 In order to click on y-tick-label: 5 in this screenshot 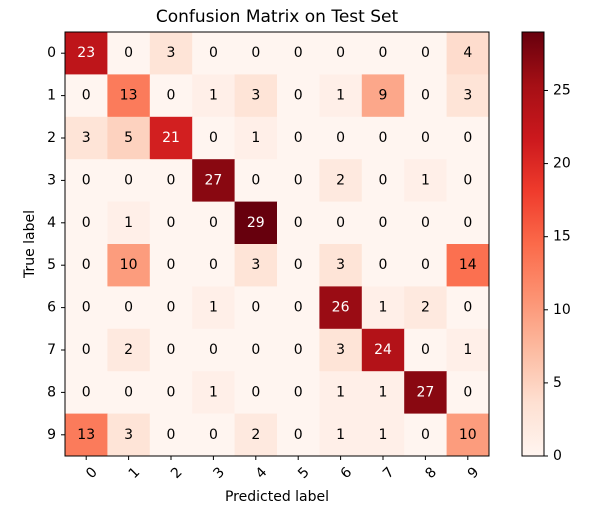, I will do `click(51, 265)`.